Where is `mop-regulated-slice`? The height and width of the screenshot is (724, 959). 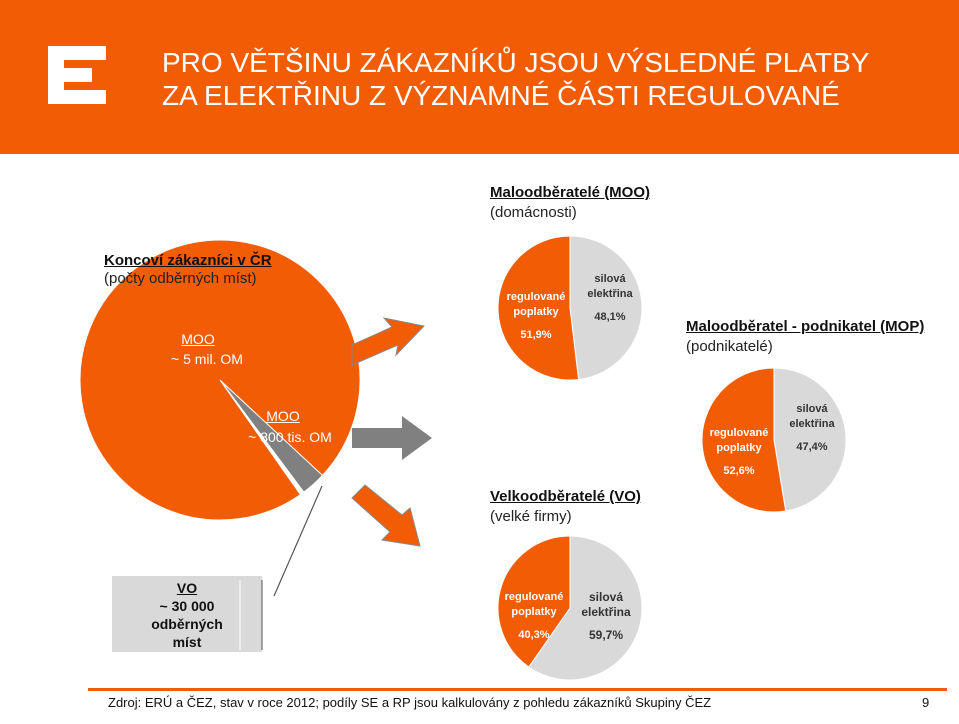
mop-regulated-slice is located at coordinates (744, 440).